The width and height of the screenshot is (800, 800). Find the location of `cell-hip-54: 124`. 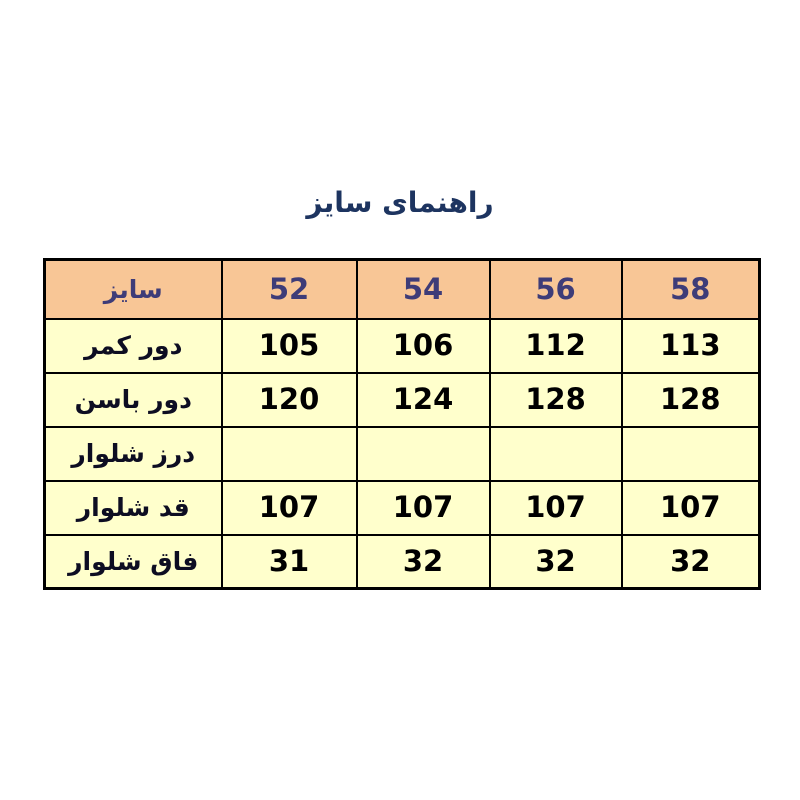

cell-hip-54: 124 is located at coordinates (423, 399).